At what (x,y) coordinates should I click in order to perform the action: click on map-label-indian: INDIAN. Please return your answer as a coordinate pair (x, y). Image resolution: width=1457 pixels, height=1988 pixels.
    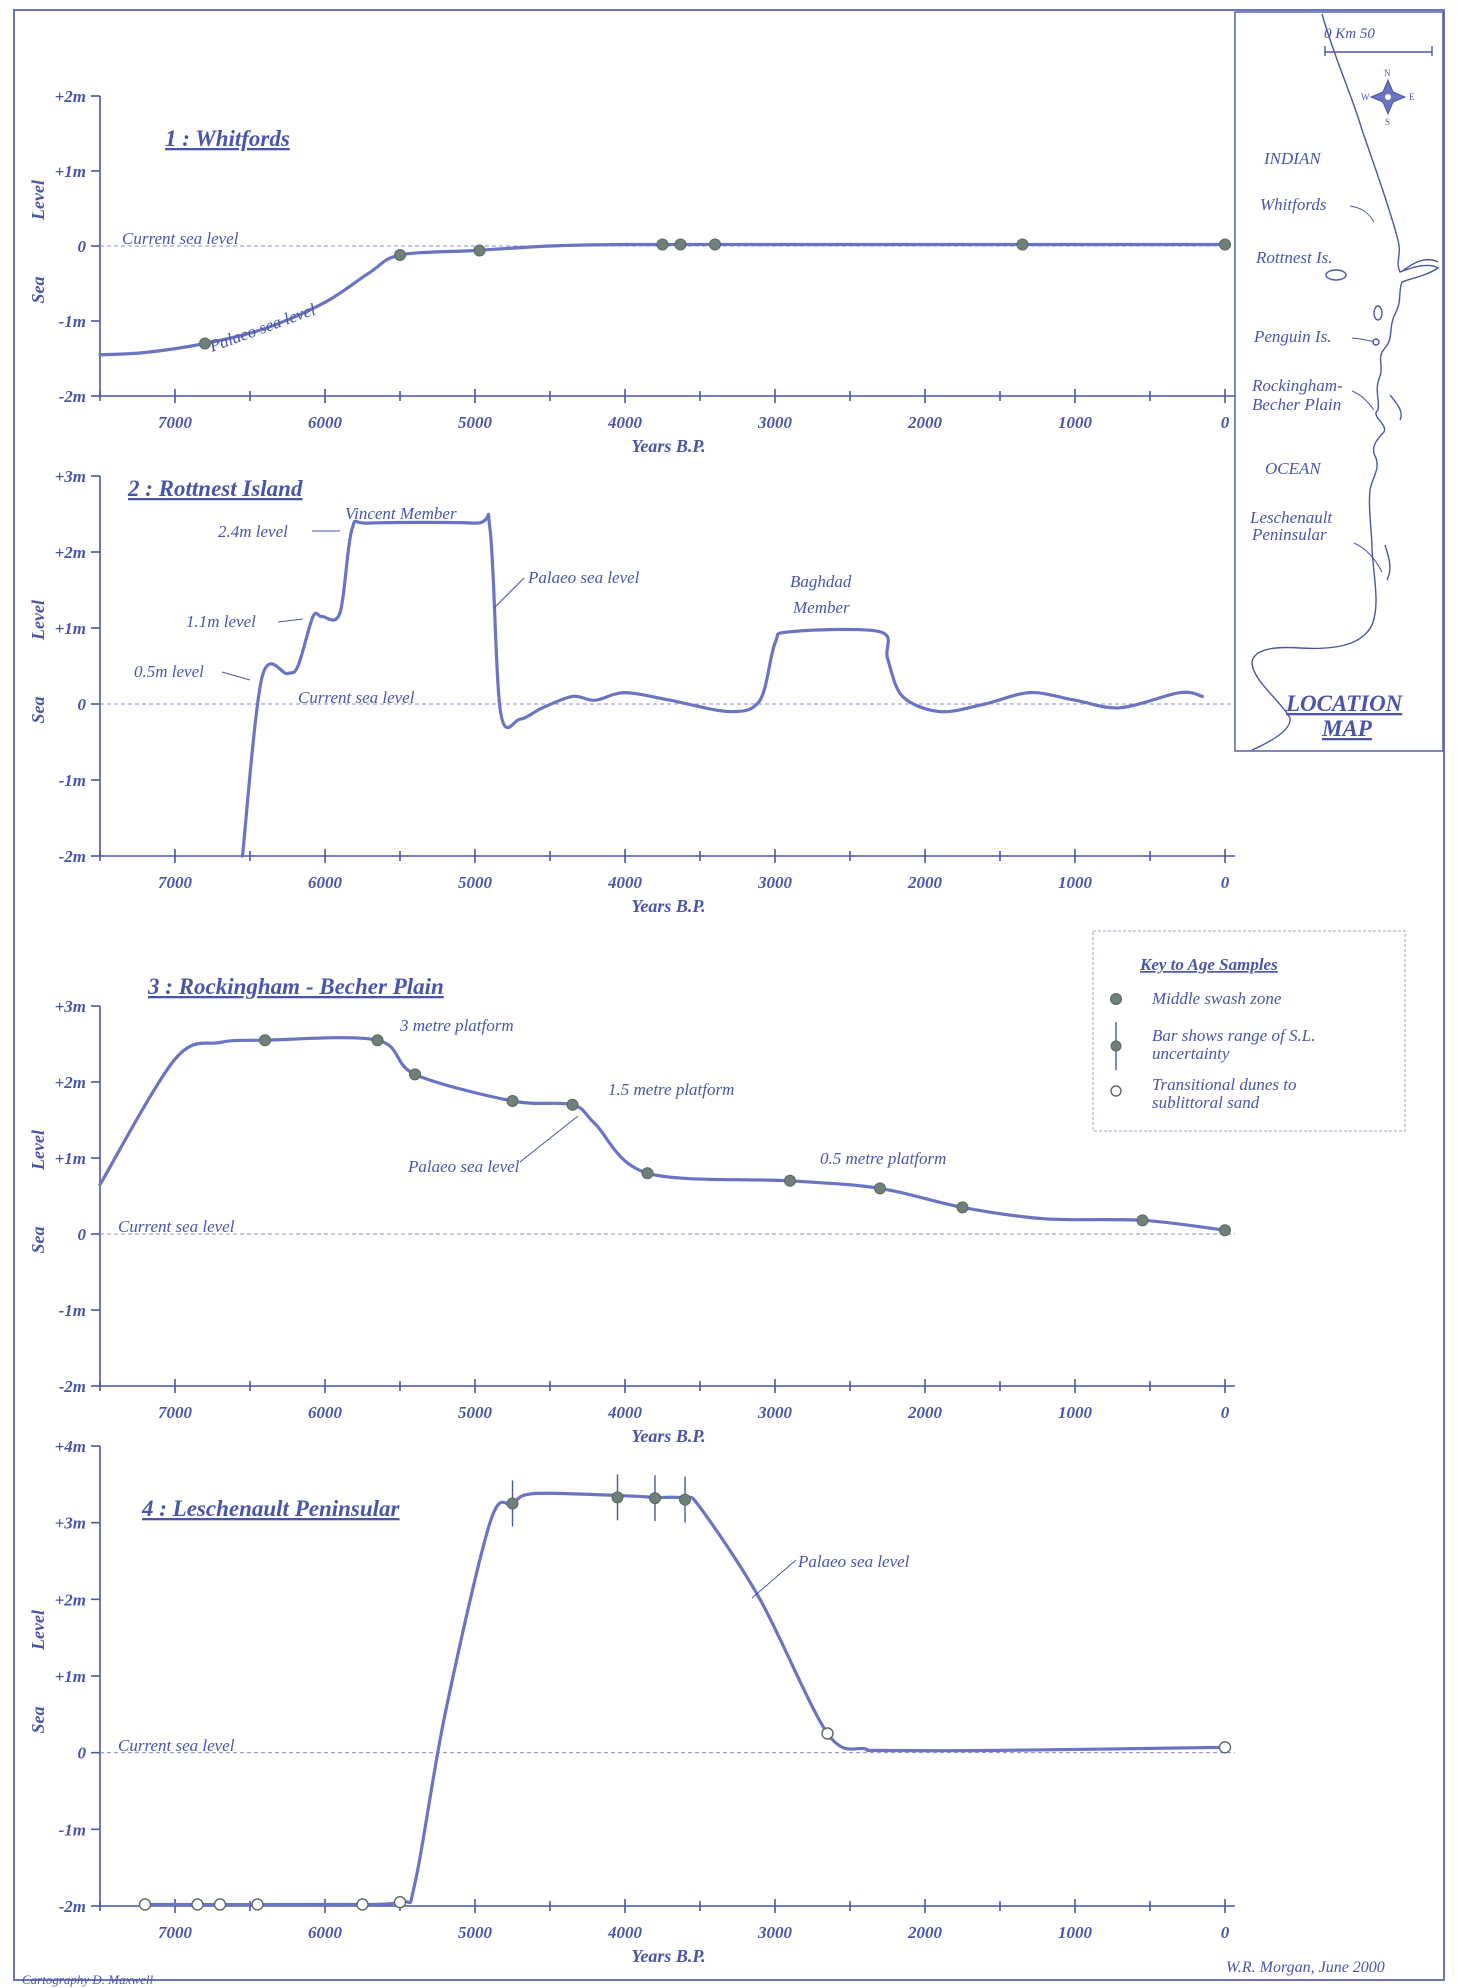
    Looking at the image, I should click on (1292, 158).